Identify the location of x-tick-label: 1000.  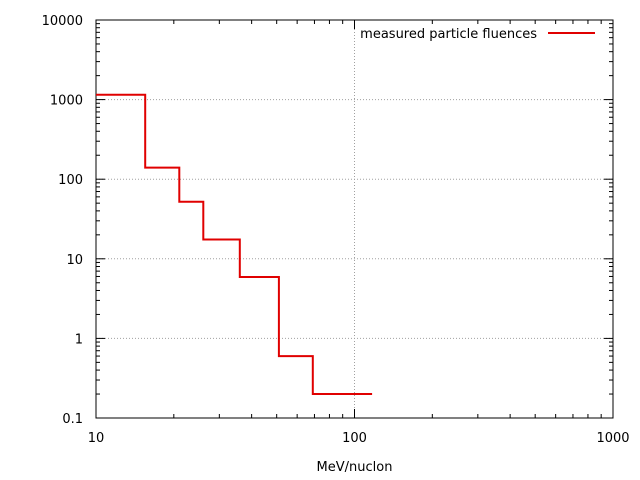
(612, 438).